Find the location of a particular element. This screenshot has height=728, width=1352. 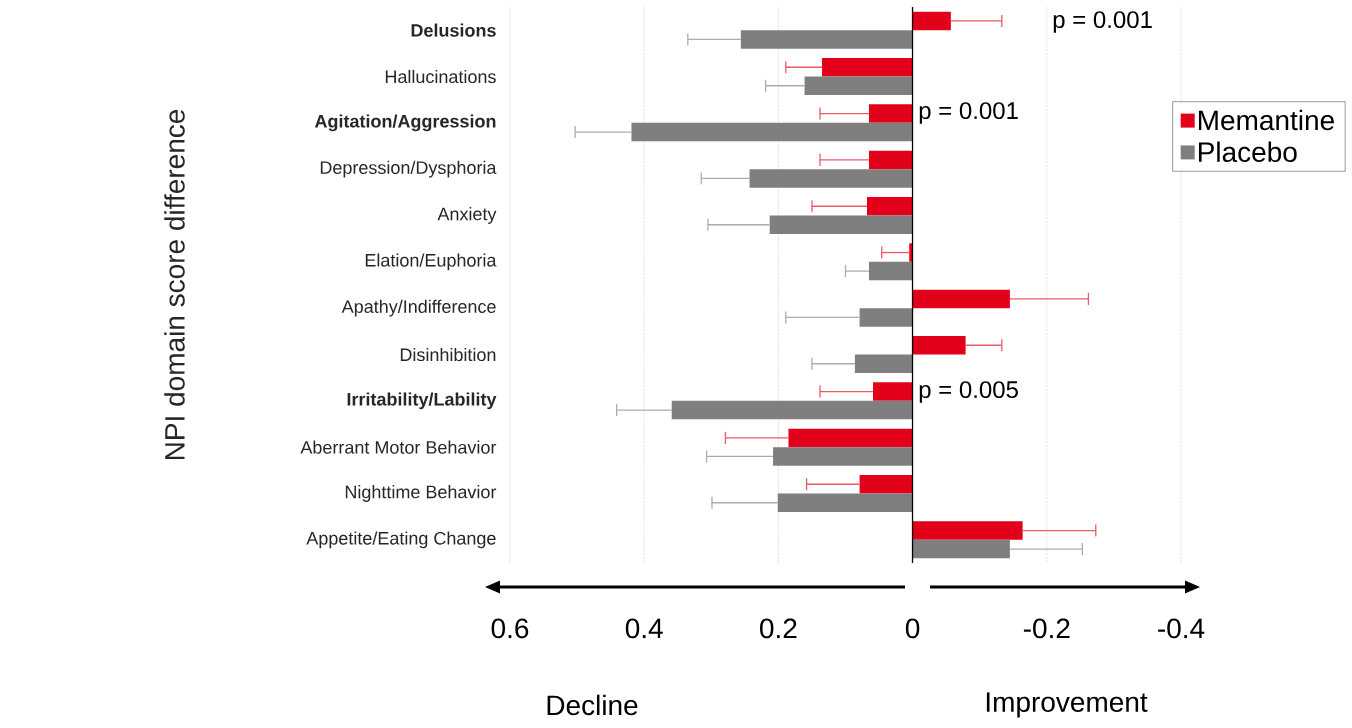

x-tick-label: -0.2 is located at coordinates (1046, 628).